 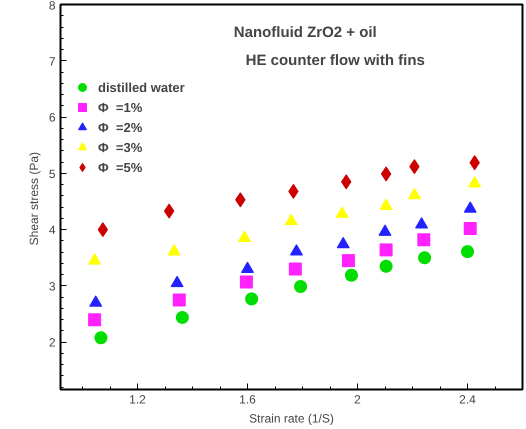 I want to click on y-tick-label: 5, so click(x=52, y=173).